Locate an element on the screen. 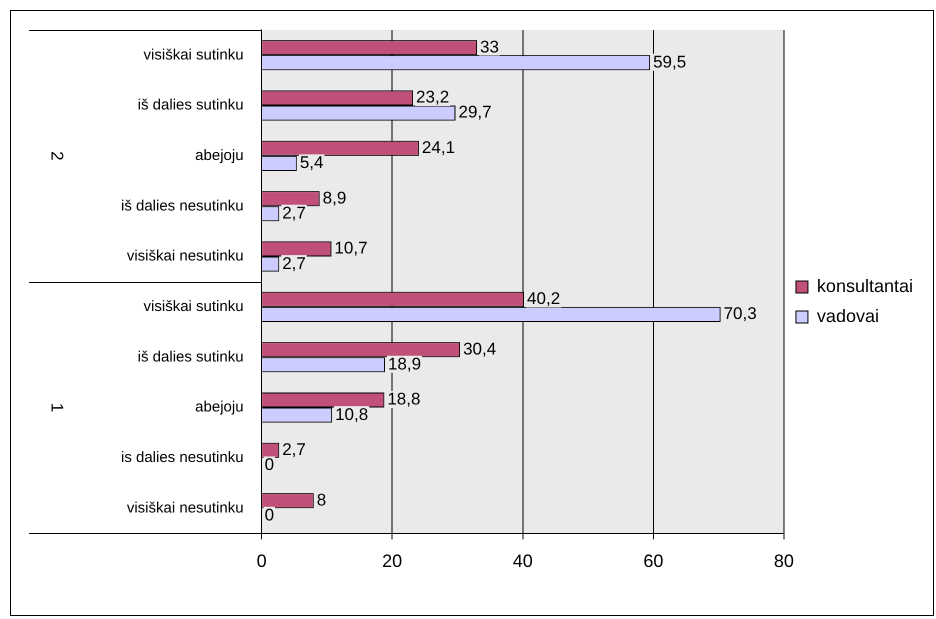  data-label: 8,9 is located at coordinates (334, 198).